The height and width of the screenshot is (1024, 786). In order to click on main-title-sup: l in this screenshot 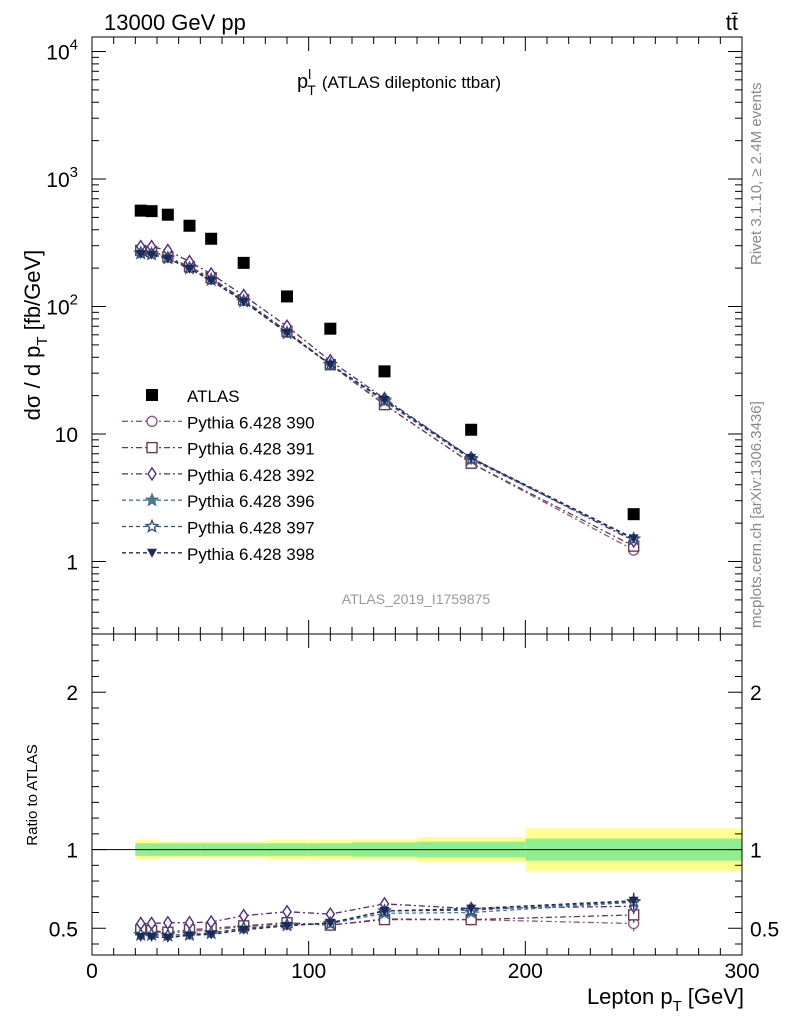, I will do `click(309, 74)`.